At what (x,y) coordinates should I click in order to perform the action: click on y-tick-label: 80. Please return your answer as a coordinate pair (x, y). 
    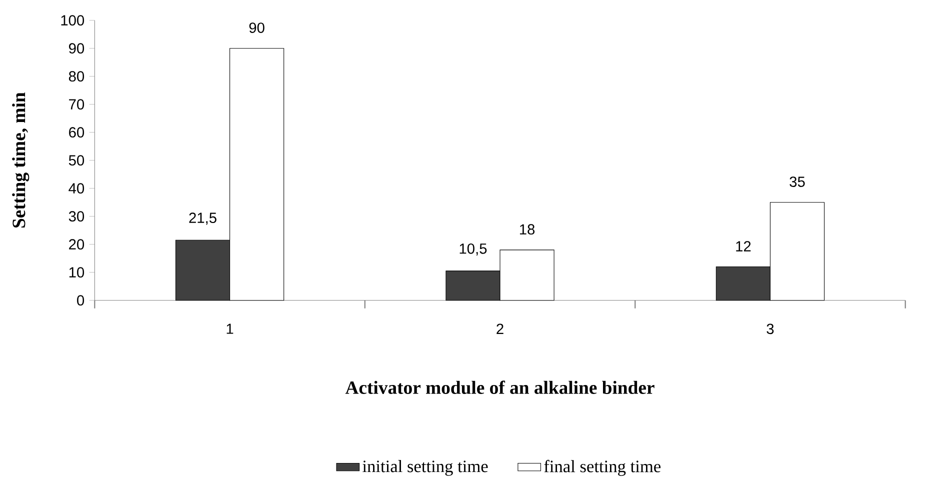
    Looking at the image, I should click on (76, 76).